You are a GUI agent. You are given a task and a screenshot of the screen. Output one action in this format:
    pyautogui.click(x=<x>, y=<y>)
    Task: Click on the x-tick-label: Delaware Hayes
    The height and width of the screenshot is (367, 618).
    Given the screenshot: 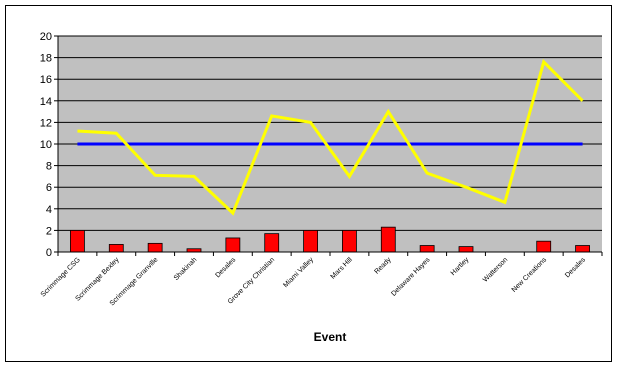 What is the action you would take?
    pyautogui.click(x=411, y=277)
    